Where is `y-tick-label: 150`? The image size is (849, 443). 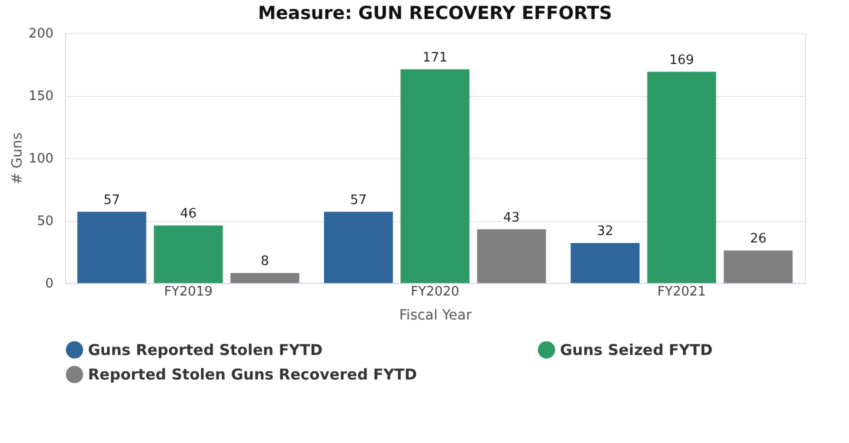 y-tick-label: 150 is located at coordinates (41, 96).